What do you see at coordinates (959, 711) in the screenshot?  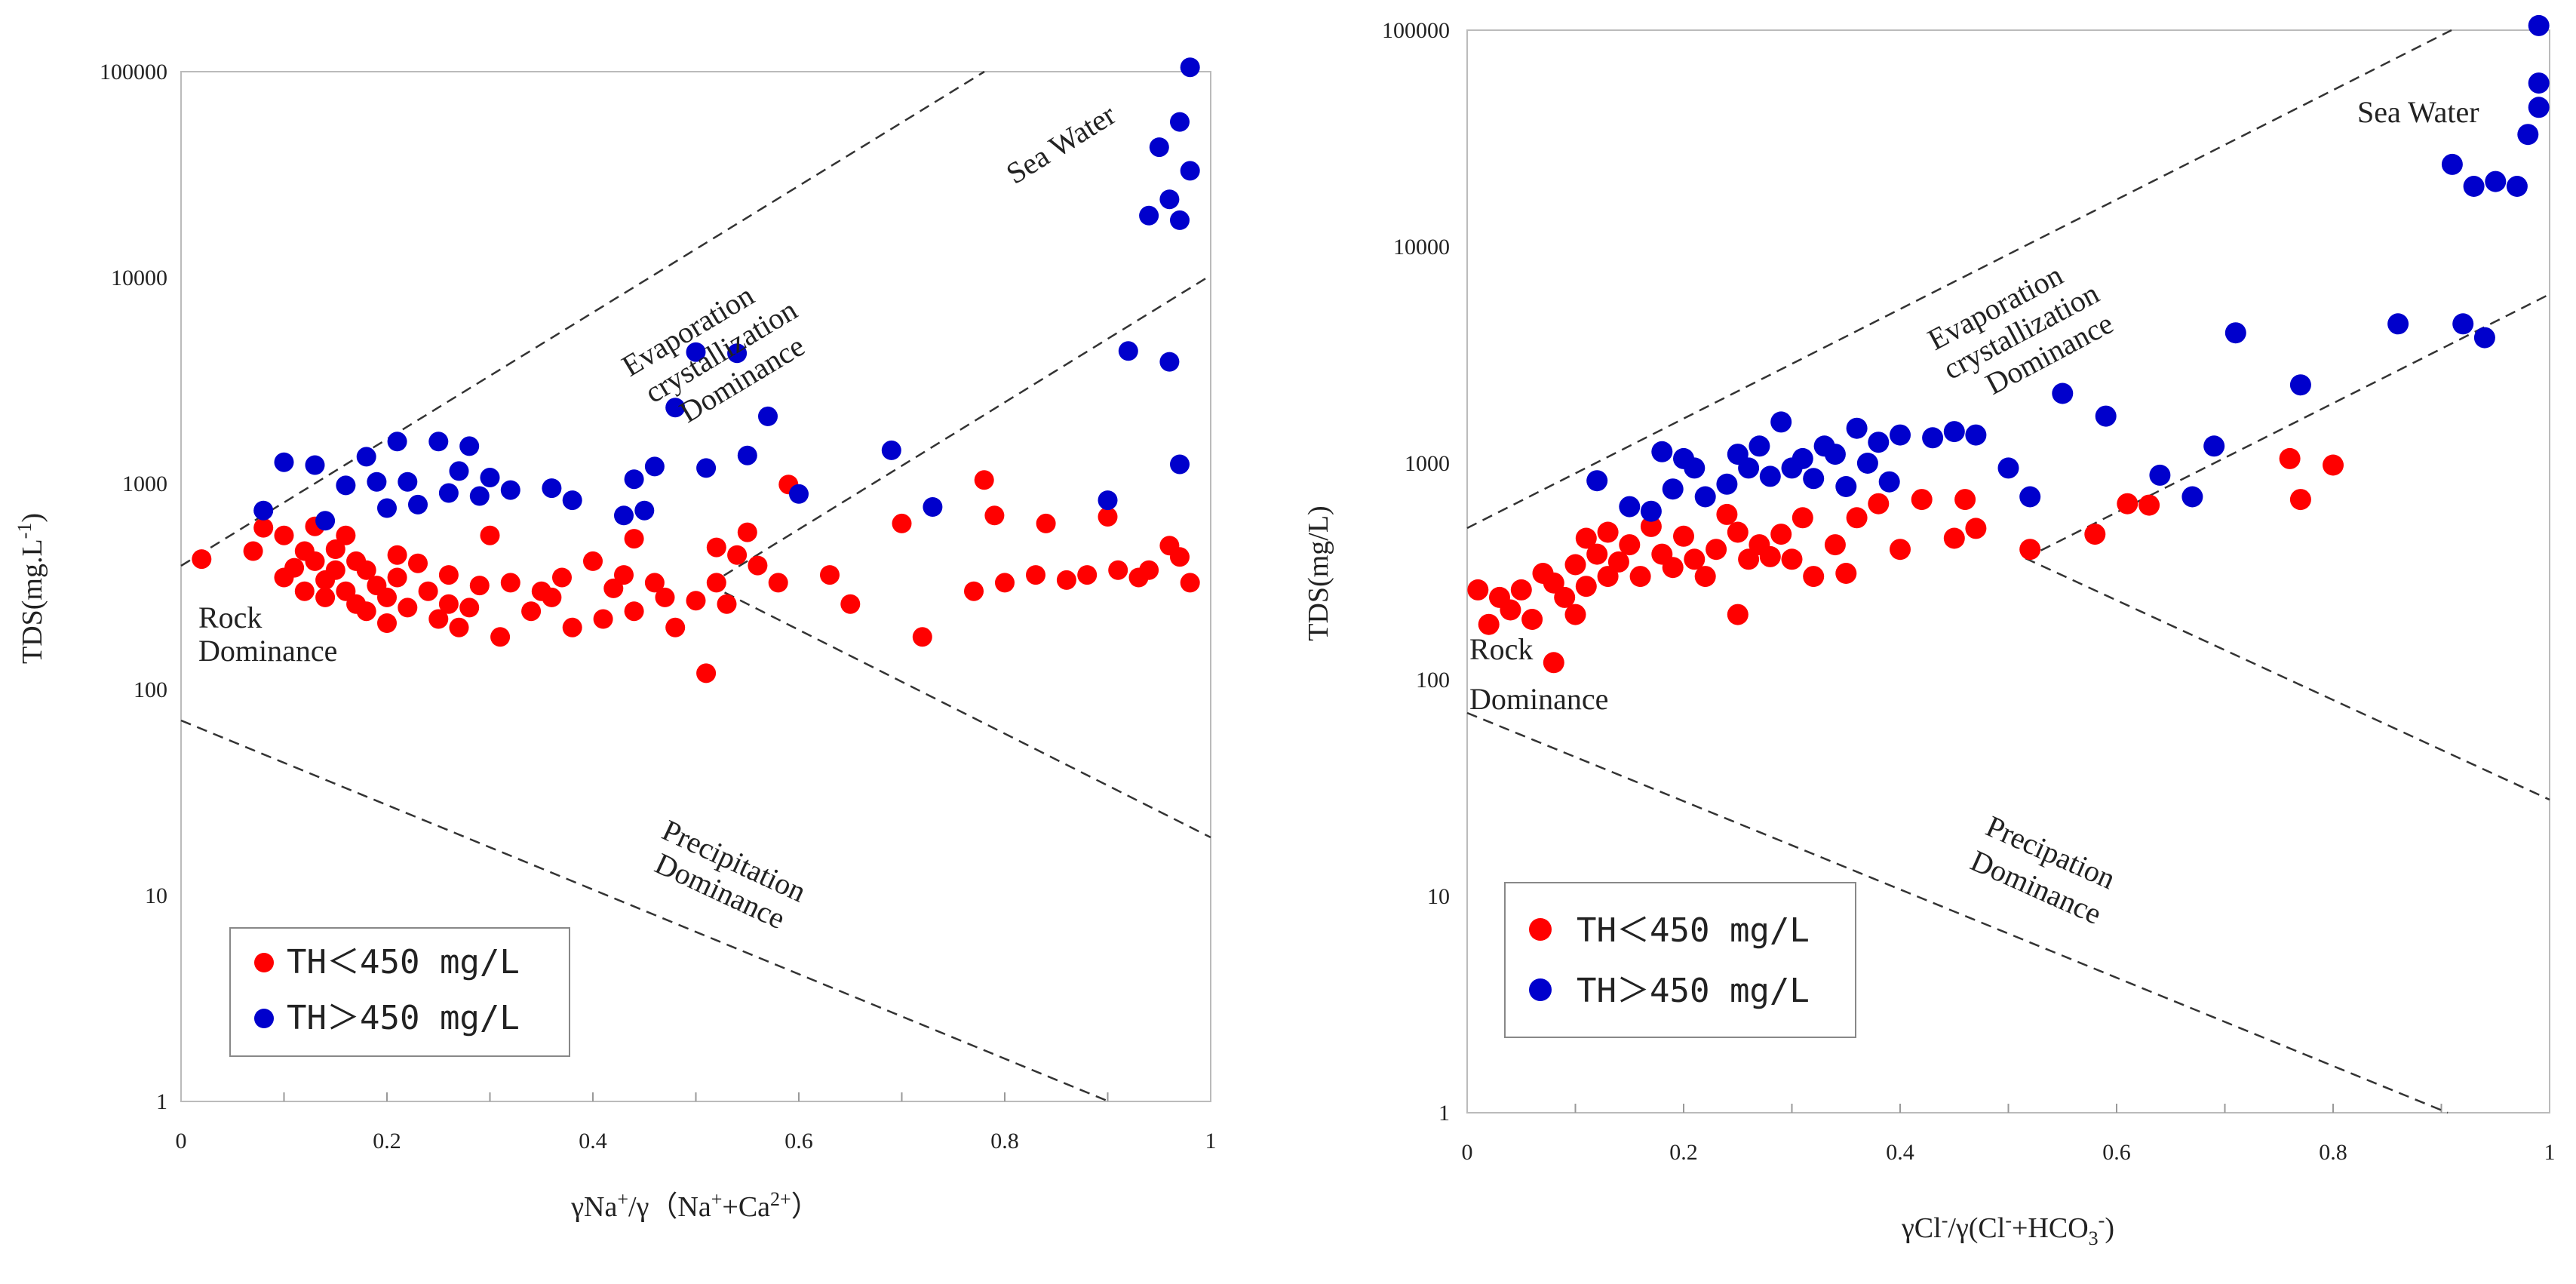 I see `left-lower-rock-boundary-line` at bounding box center [959, 711].